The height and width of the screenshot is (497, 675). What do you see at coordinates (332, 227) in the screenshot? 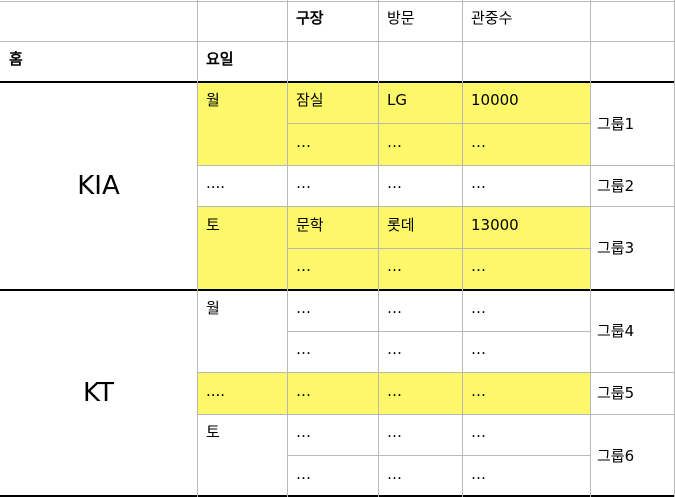
I see `stadium-cell: 문학` at bounding box center [332, 227].